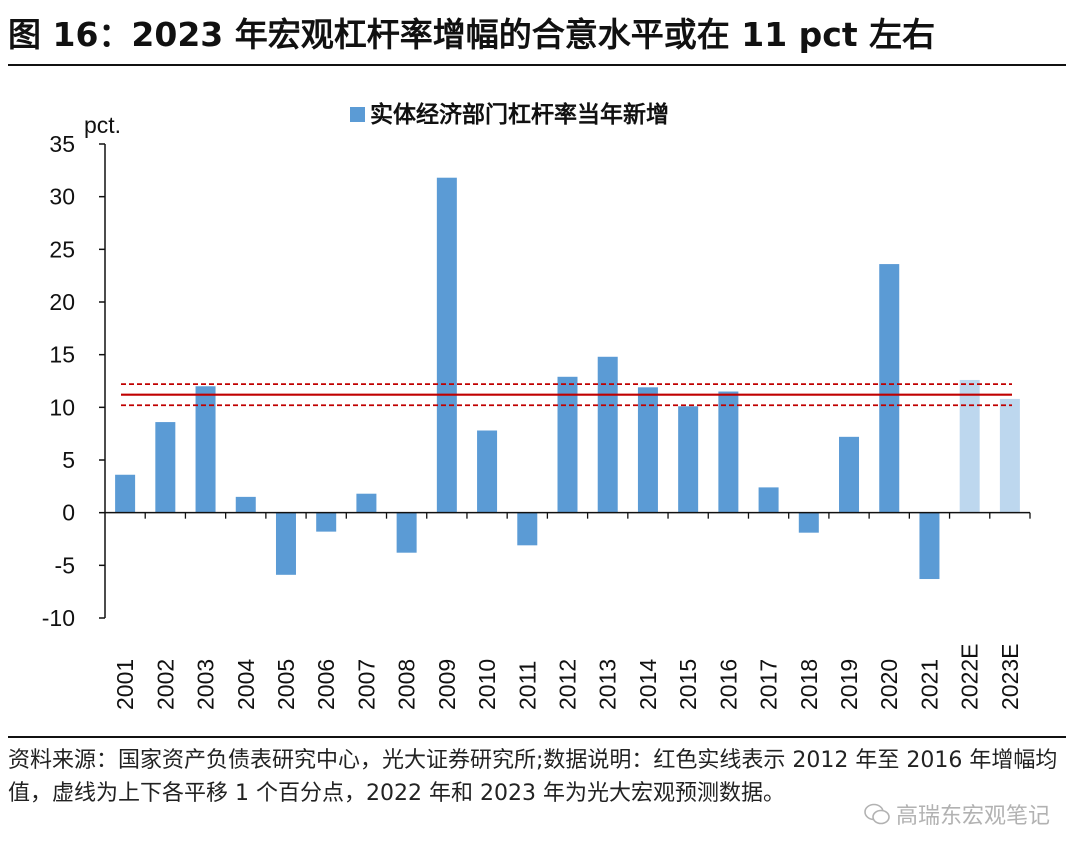  What do you see at coordinates (527, 529) in the screenshot?
I see `bar-2011` at bounding box center [527, 529].